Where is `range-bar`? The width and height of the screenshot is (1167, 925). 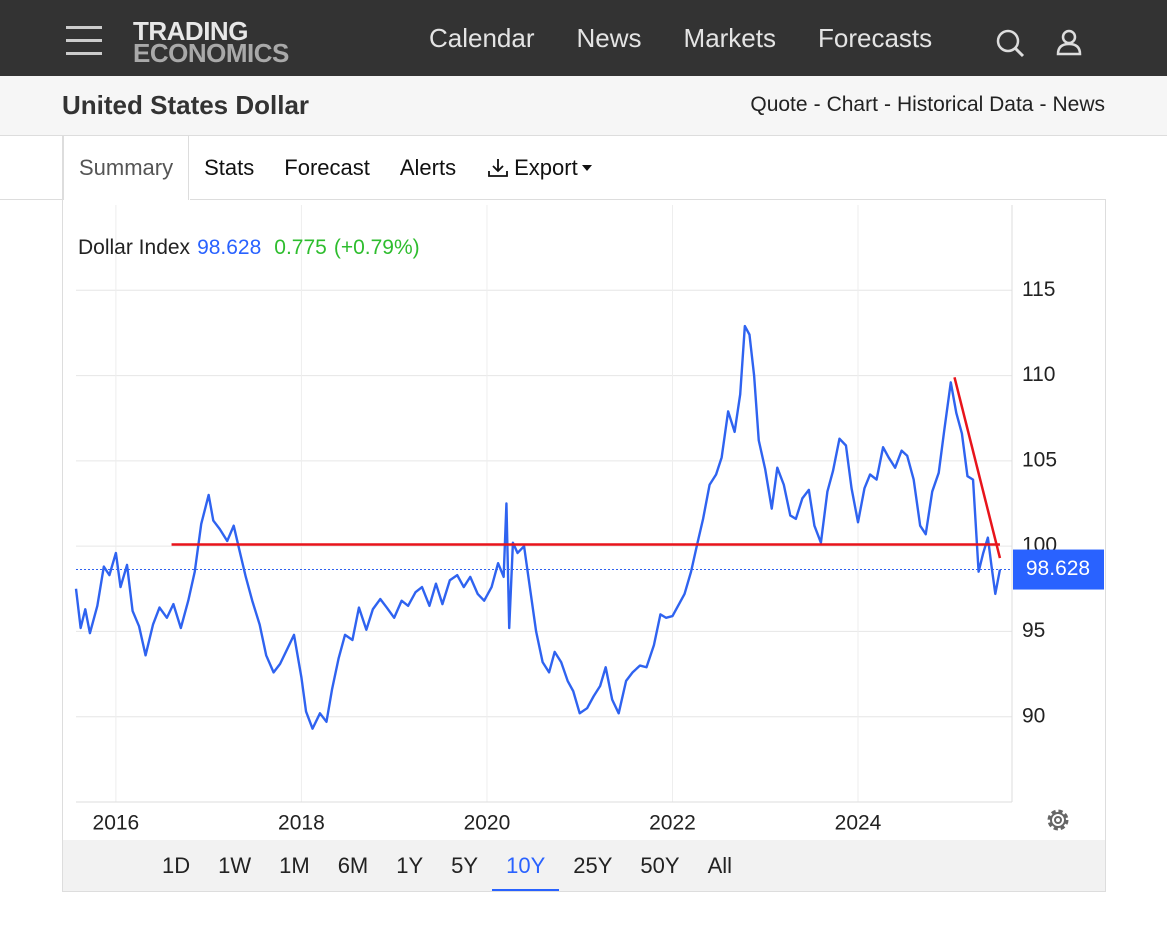
range-bar is located at coordinates (584, 866).